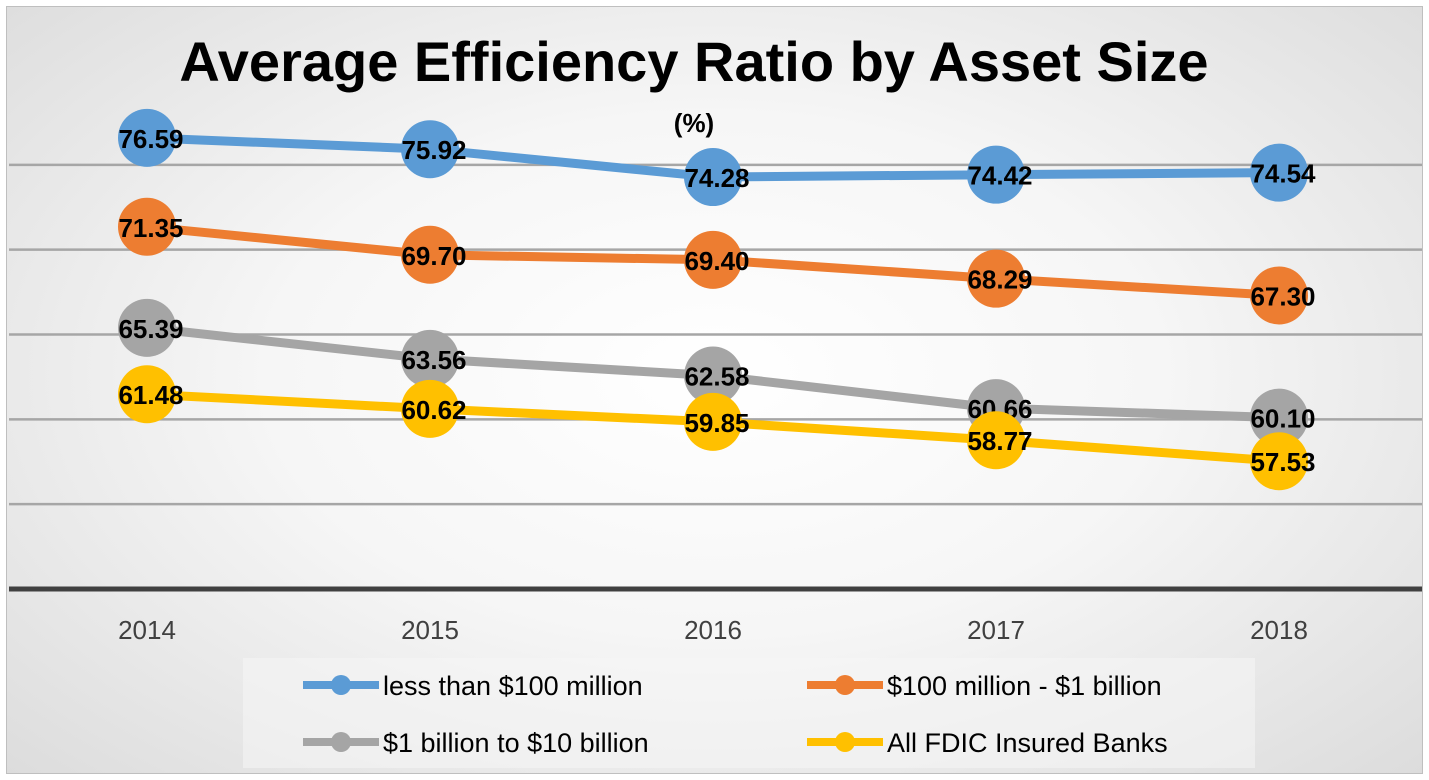 Image resolution: width=1429 pixels, height=780 pixels. What do you see at coordinates (433, 256) in the screenshot?
I see `data-label: 69.70` at bounding box center [433, 256].